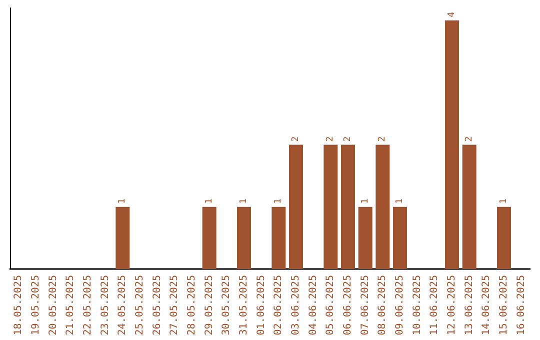  Describe the element at coordinates (244, 305) in the screenshot. I see `x-tick-label: 31.05.2025` at that location.